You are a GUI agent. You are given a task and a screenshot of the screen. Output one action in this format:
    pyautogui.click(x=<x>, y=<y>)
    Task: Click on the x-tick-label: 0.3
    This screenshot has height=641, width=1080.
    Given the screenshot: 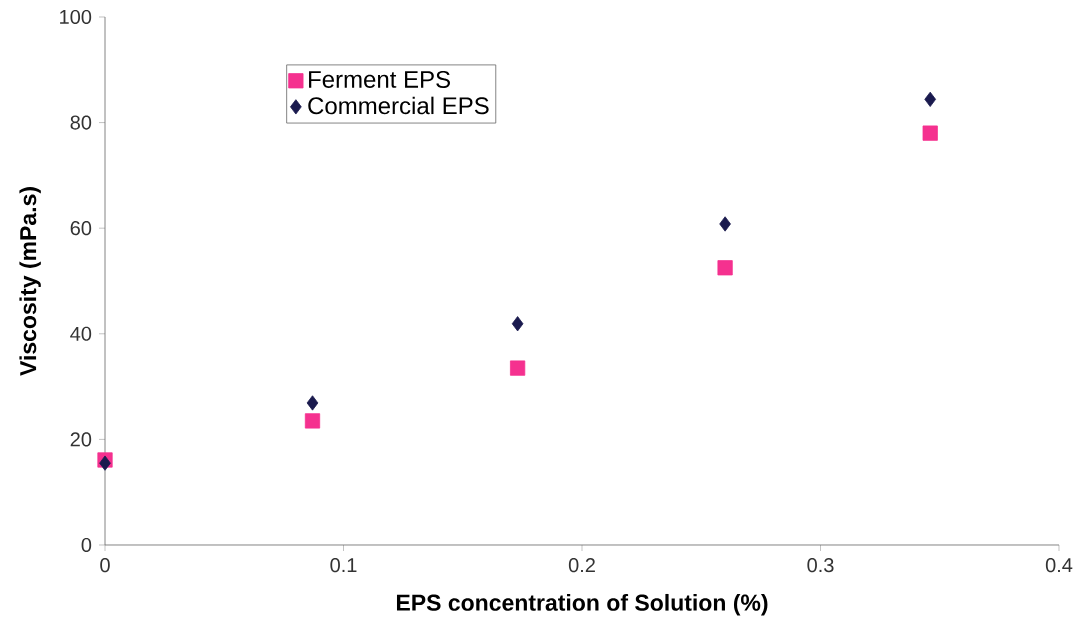 What is the action you would take?
    pyautogui.click(x=820, y=565)
    